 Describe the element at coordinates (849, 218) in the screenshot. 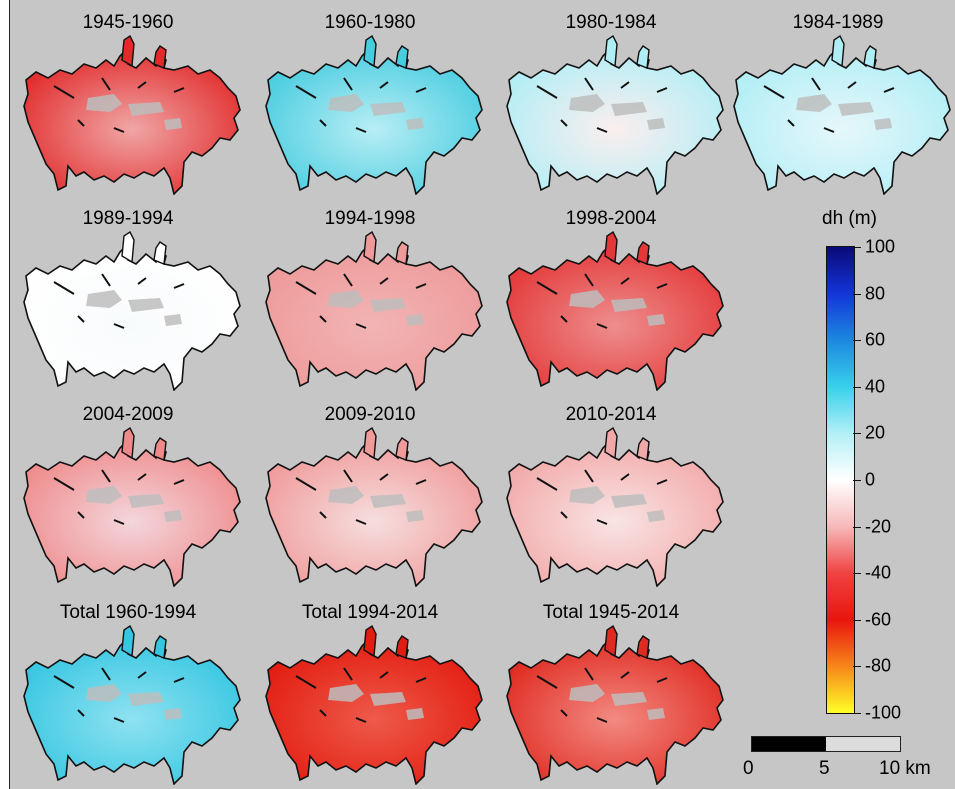

I see `colorbar-title: dh (m)` at that location.